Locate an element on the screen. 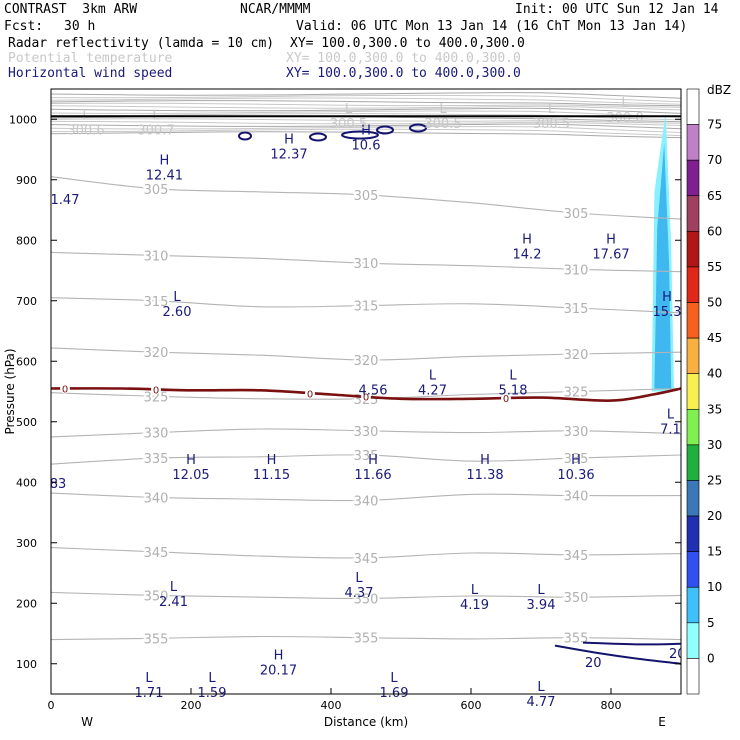  legend-level-label: 40 is located at coordinates (714, 374).